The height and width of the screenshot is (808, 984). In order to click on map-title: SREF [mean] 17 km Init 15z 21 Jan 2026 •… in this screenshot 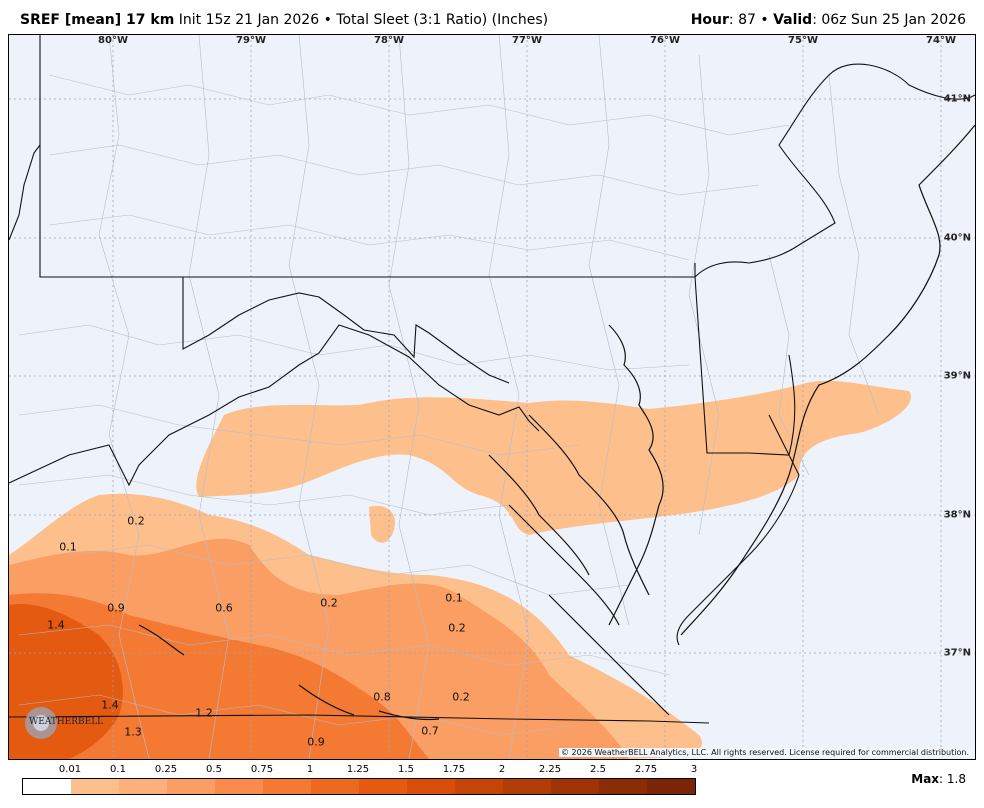, I will do `click(284, 20)`.